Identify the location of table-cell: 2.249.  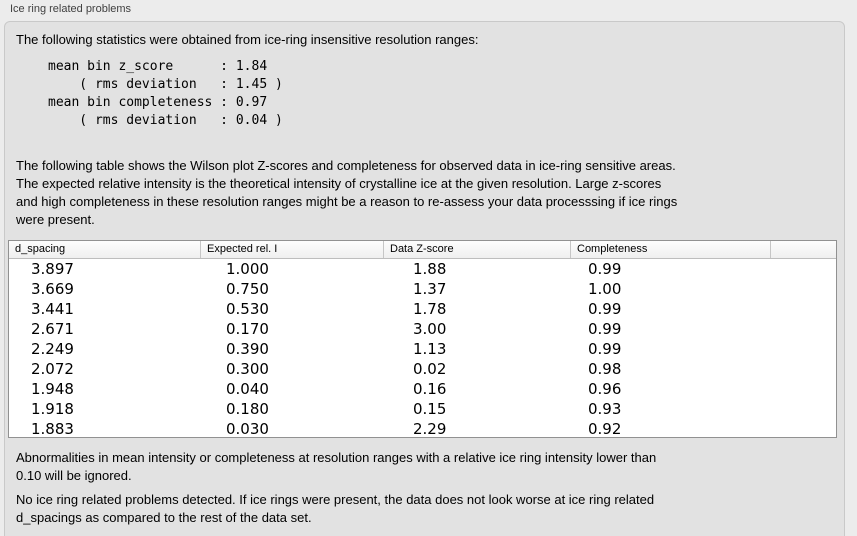
(52, 349).